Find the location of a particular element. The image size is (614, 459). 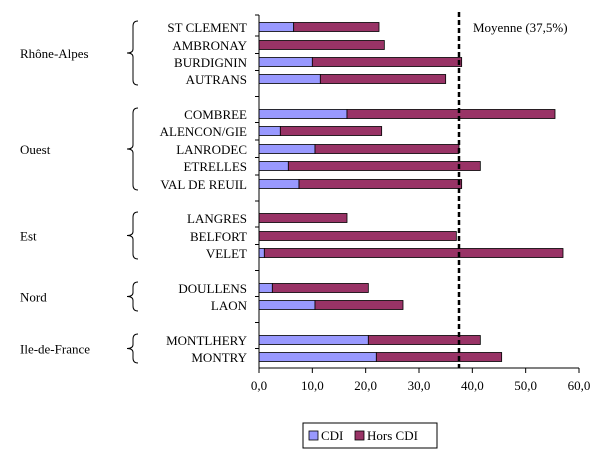

x-tick-label: 20,0 is located at coordinates (365, 385).